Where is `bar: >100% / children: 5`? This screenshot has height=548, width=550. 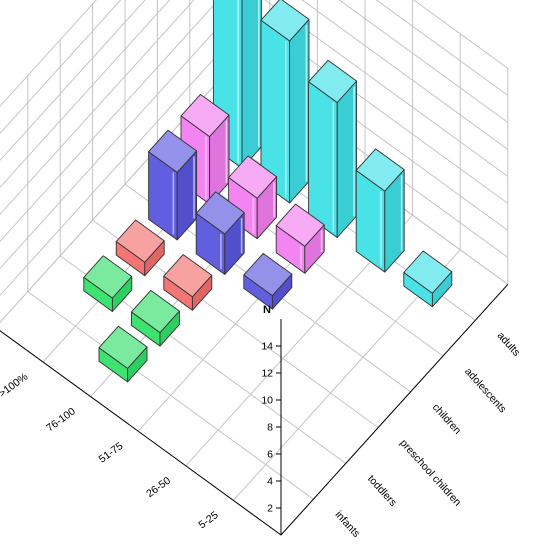 bar: >100% / children: 5 is located at coordinates (173, 185).